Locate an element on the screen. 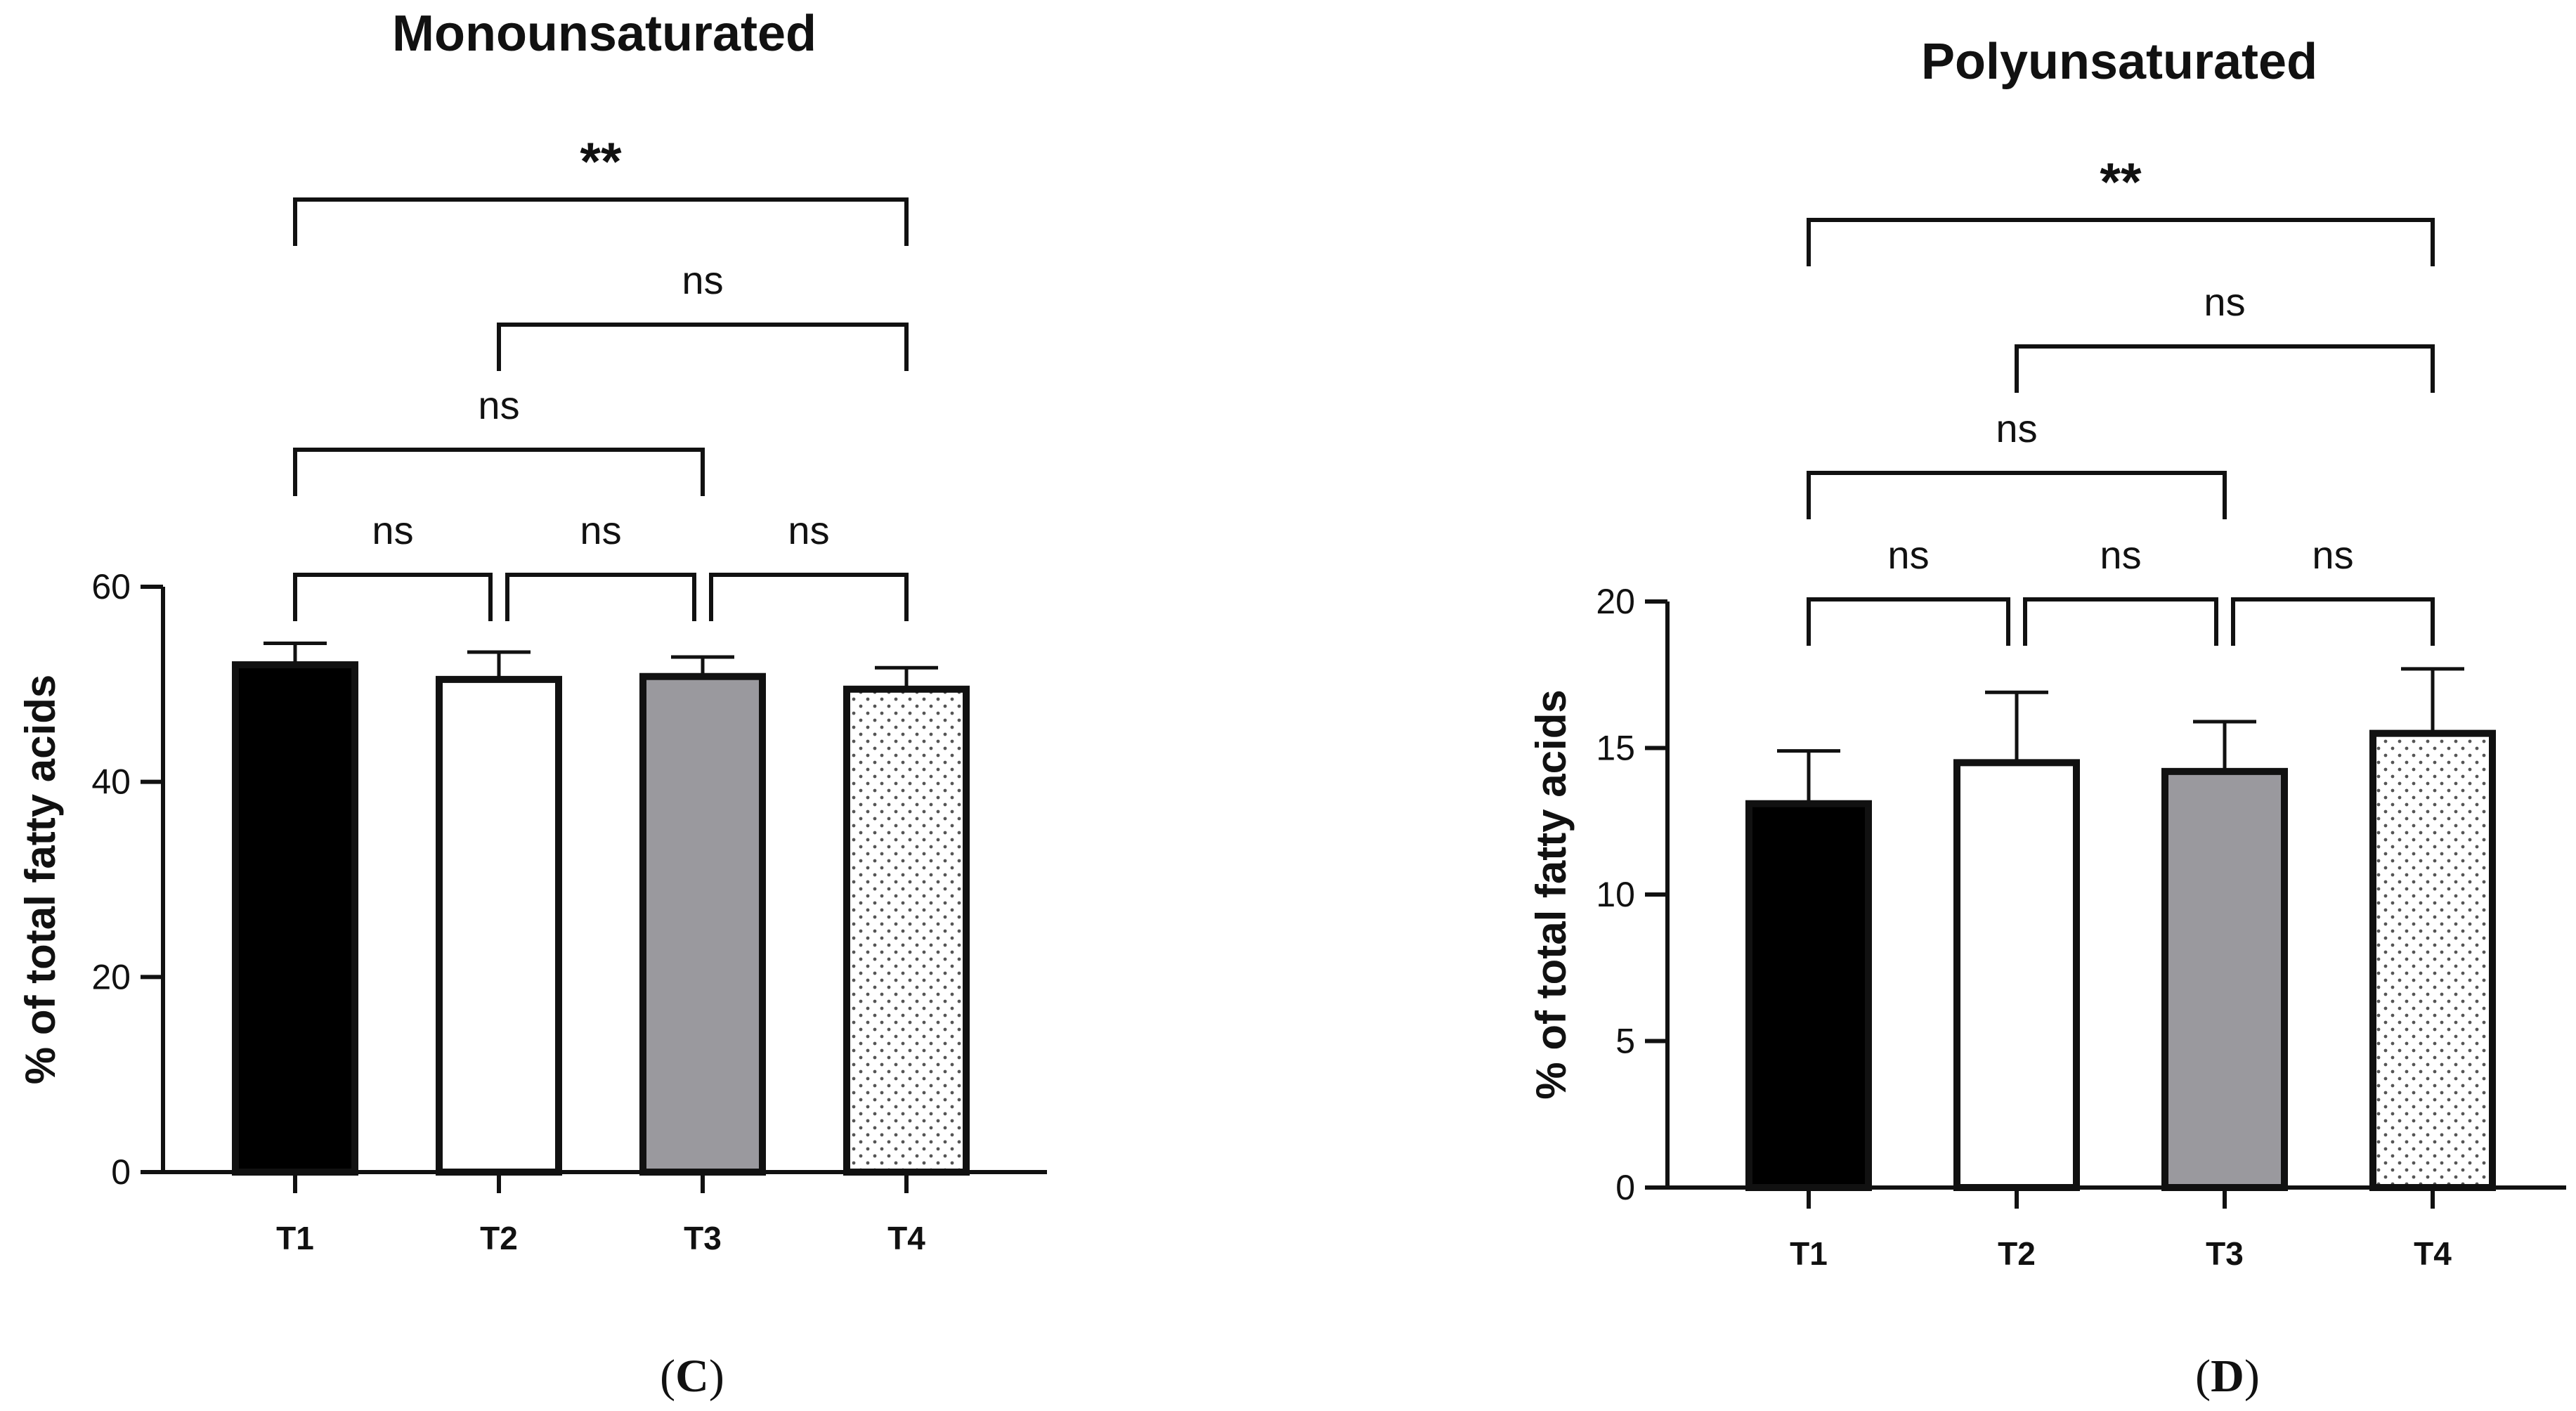  panel-label: (C) is located at coordinates (692, 1376).